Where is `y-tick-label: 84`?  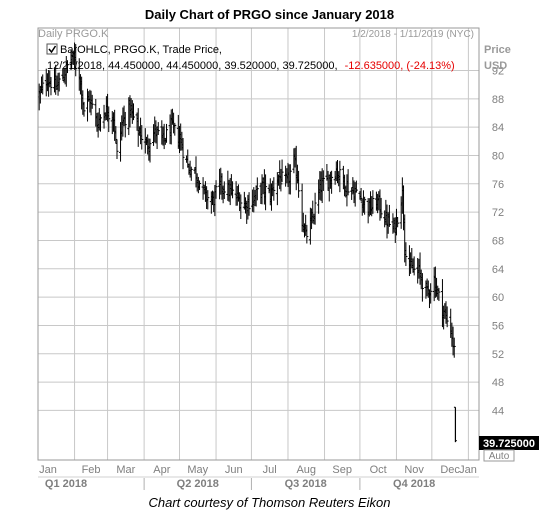
y-tick-label: 84 is located at coordinates (498, 128).